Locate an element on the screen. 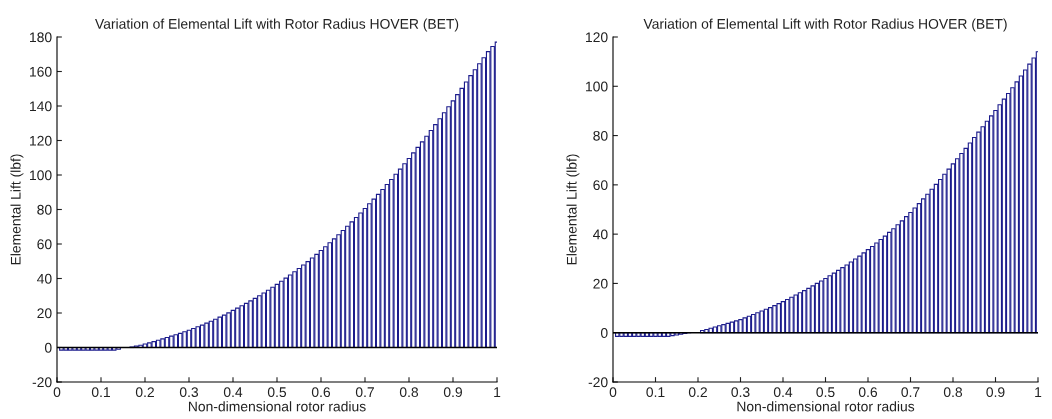 This screenshot has height=419, width=1052. y-tick-label: 140 is located at coordinates (41, 106).